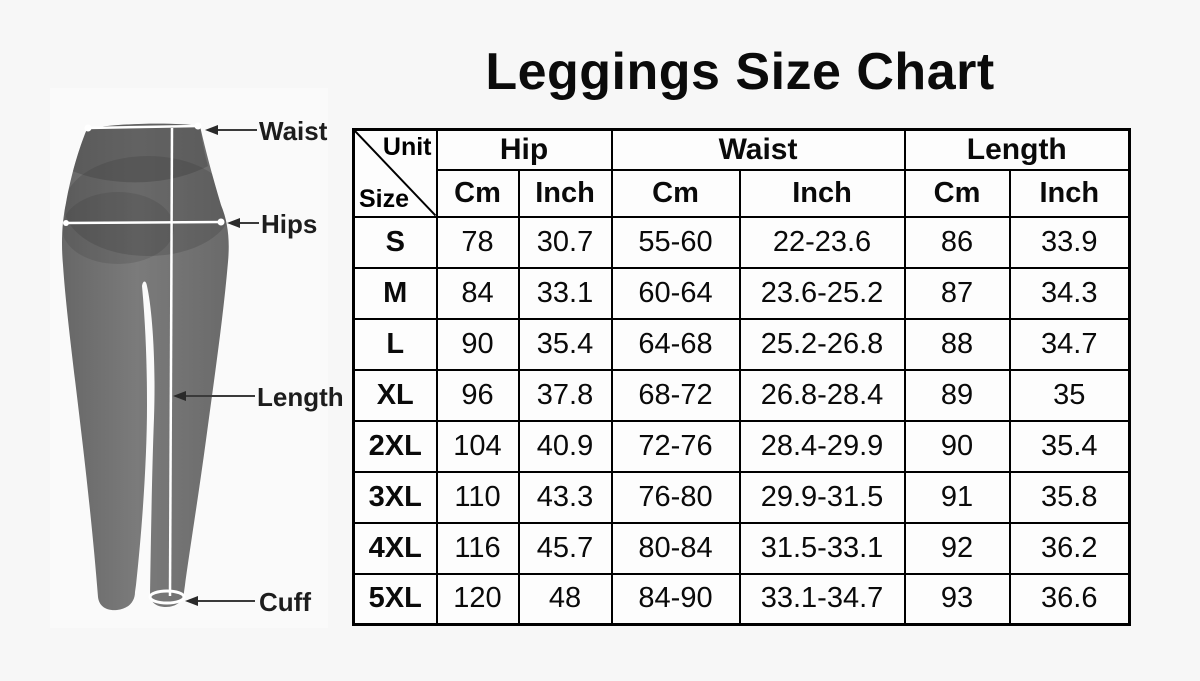  What do you see at coordinates (179, 396) in the screenshot?
I see `length-arrow-left-icon` at bounding box center [179, 396].